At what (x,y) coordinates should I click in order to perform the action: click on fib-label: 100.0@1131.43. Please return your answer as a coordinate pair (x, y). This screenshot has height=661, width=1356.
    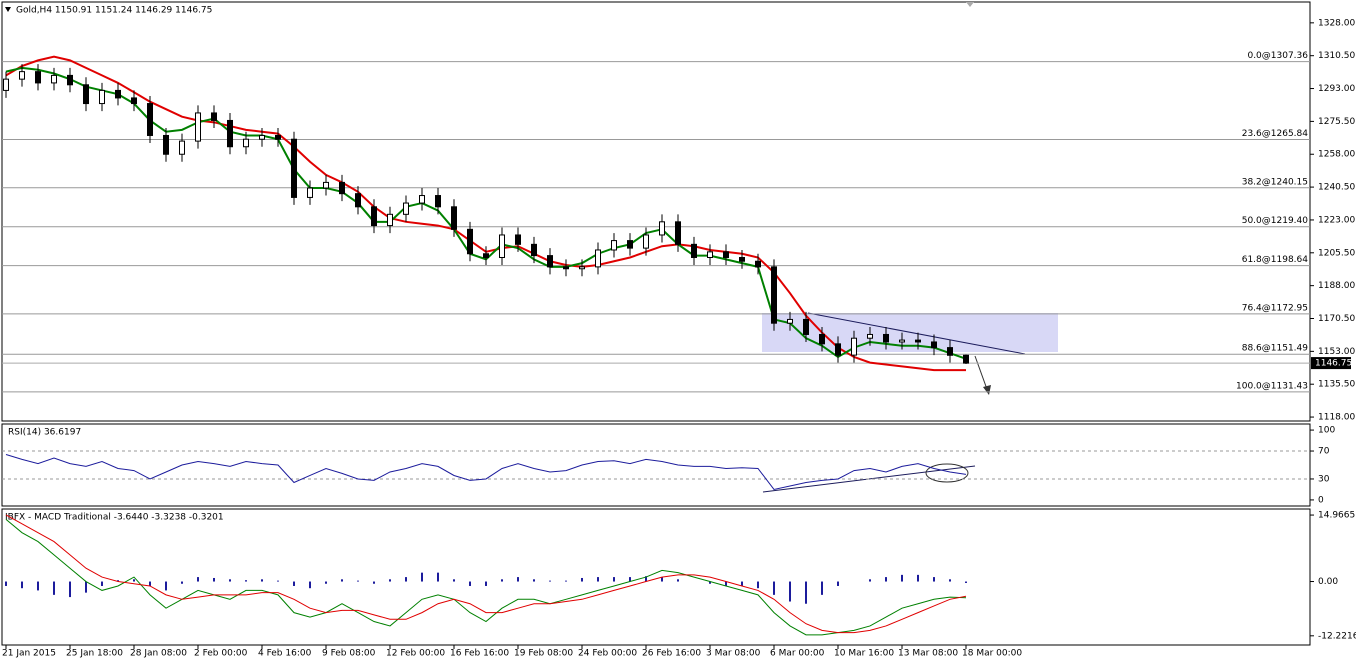
    Looking at the image, I should click on (1272, 386).